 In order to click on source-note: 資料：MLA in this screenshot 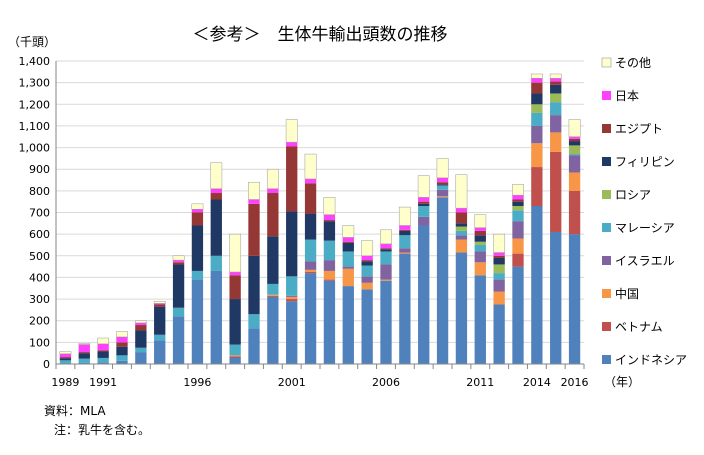, I will do `click(75, 411)`.